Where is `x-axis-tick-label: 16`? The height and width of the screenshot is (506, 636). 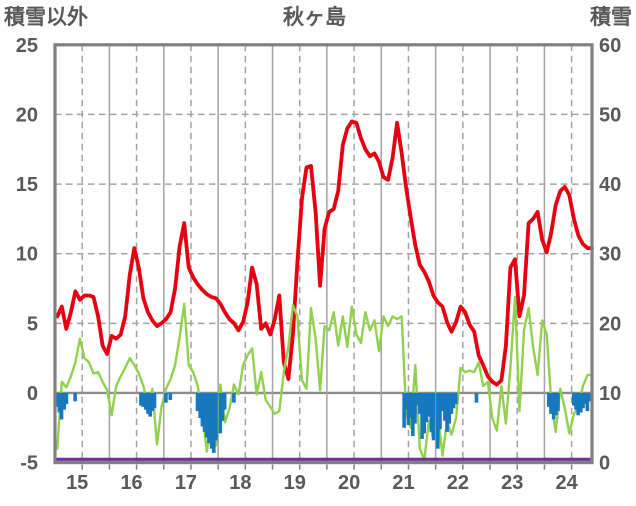
x-axis-tick-label: 16 is located at coordinates (131, 483).